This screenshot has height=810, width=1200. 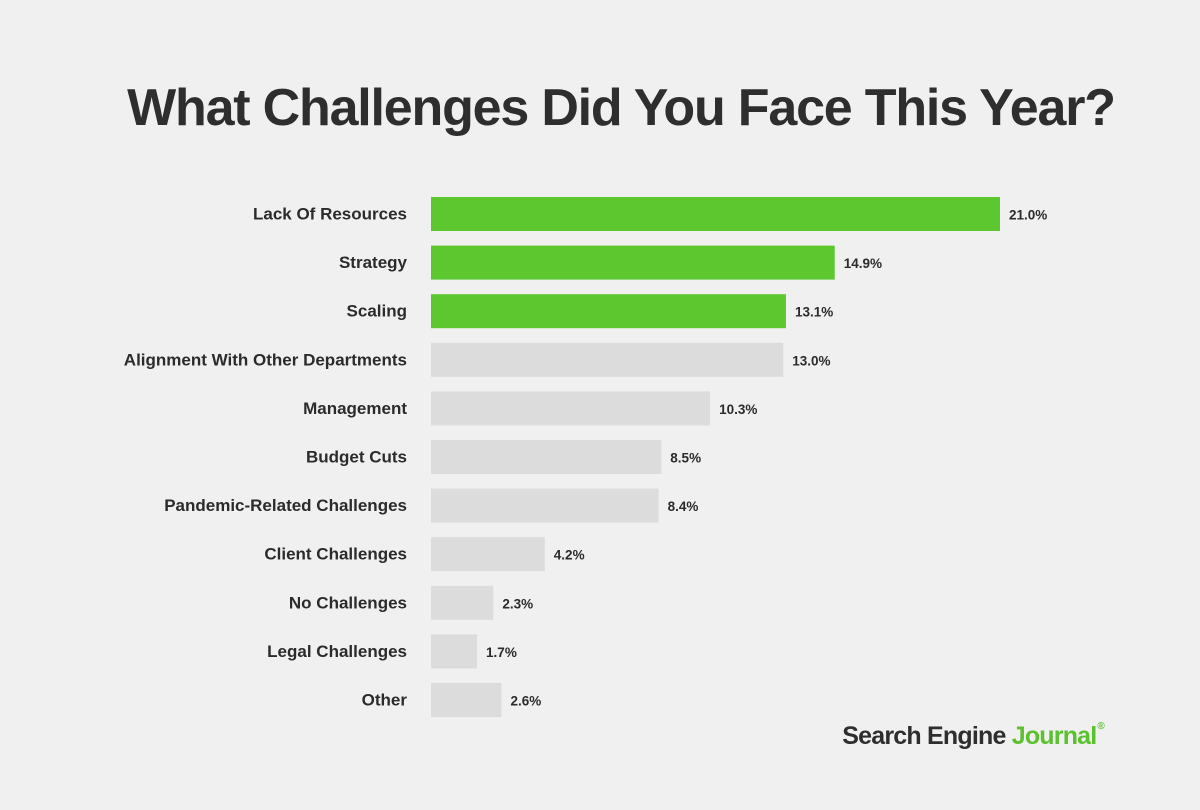 I want to click on category-label: Other, so click(x=385, y=700).